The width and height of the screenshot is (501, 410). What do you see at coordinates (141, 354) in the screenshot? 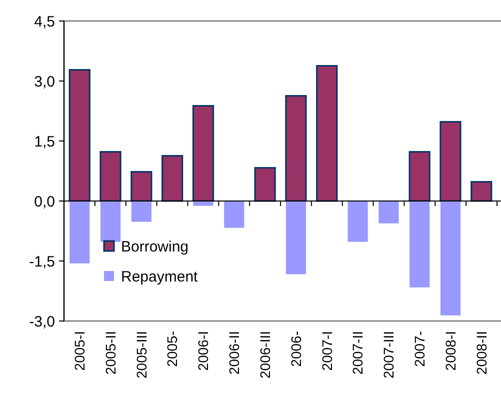
I see `x-tick-label: 2005-III` at bounding box center [141, 354].